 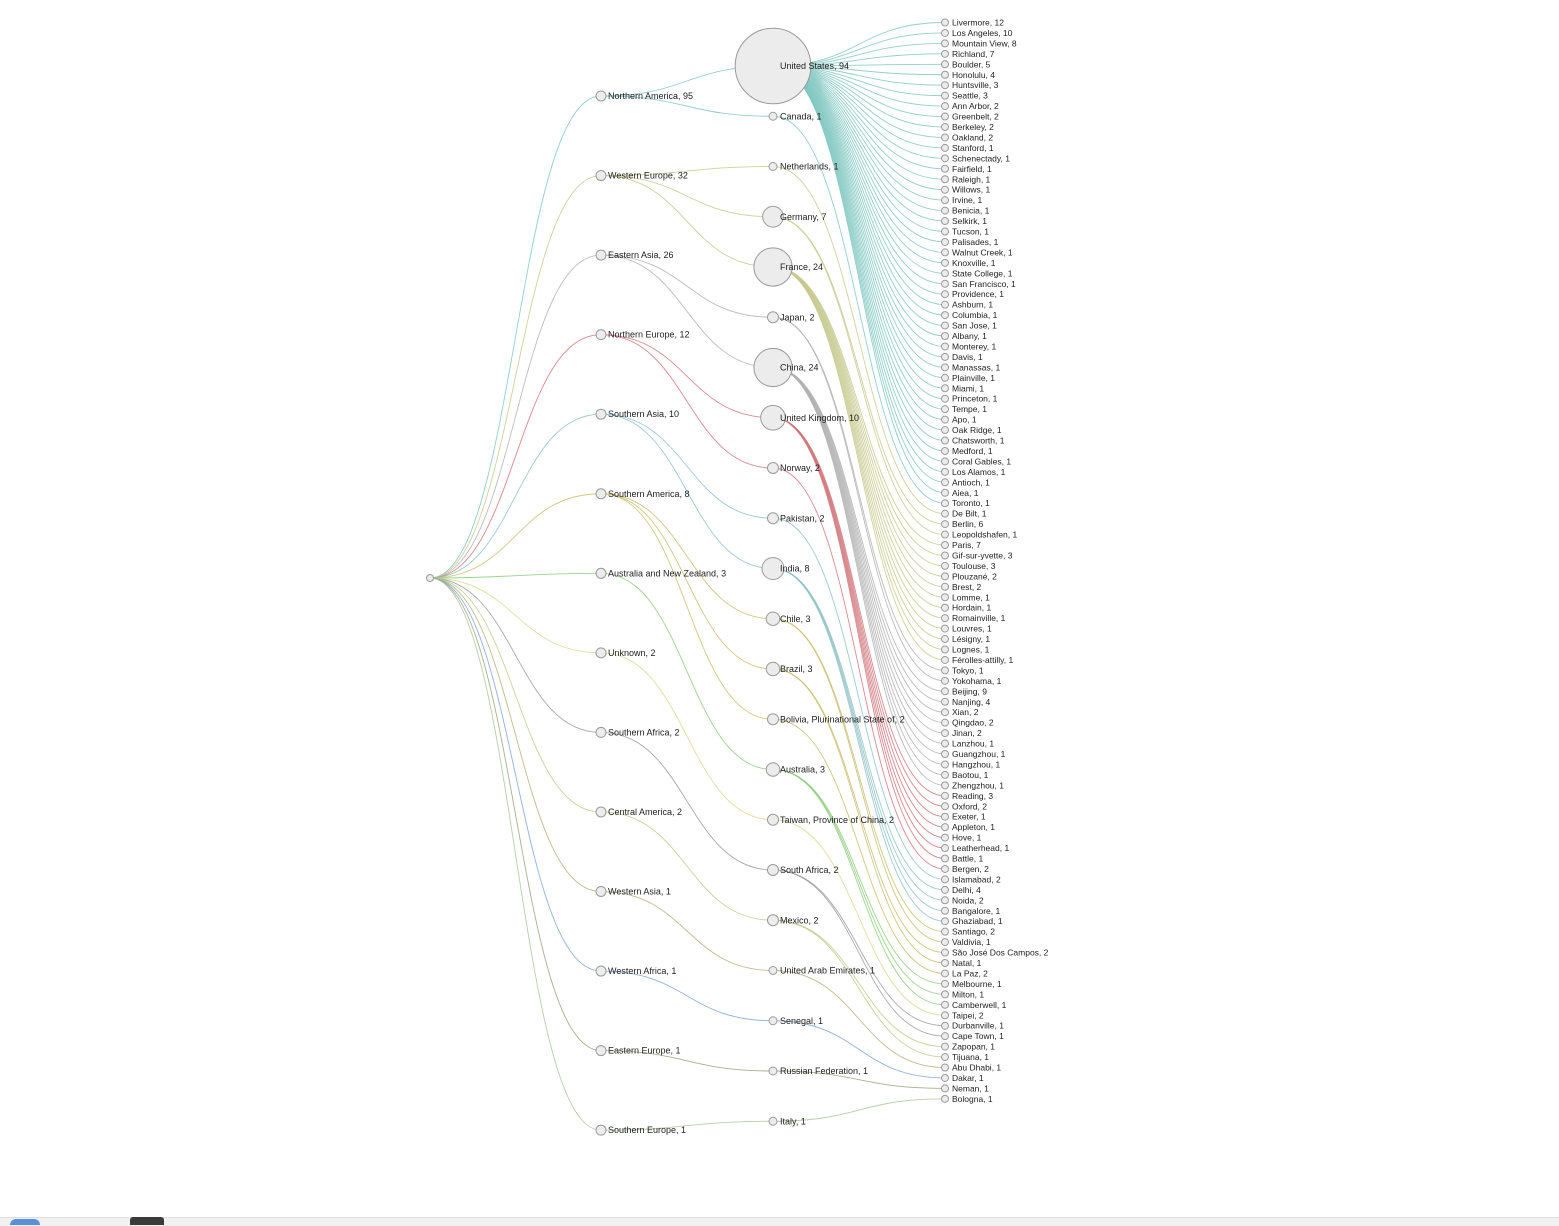 What do you see at coordinates (945, 858) in the screenshot?
I see `city-node-battle-1-circle` at bounding box center [945, 858].